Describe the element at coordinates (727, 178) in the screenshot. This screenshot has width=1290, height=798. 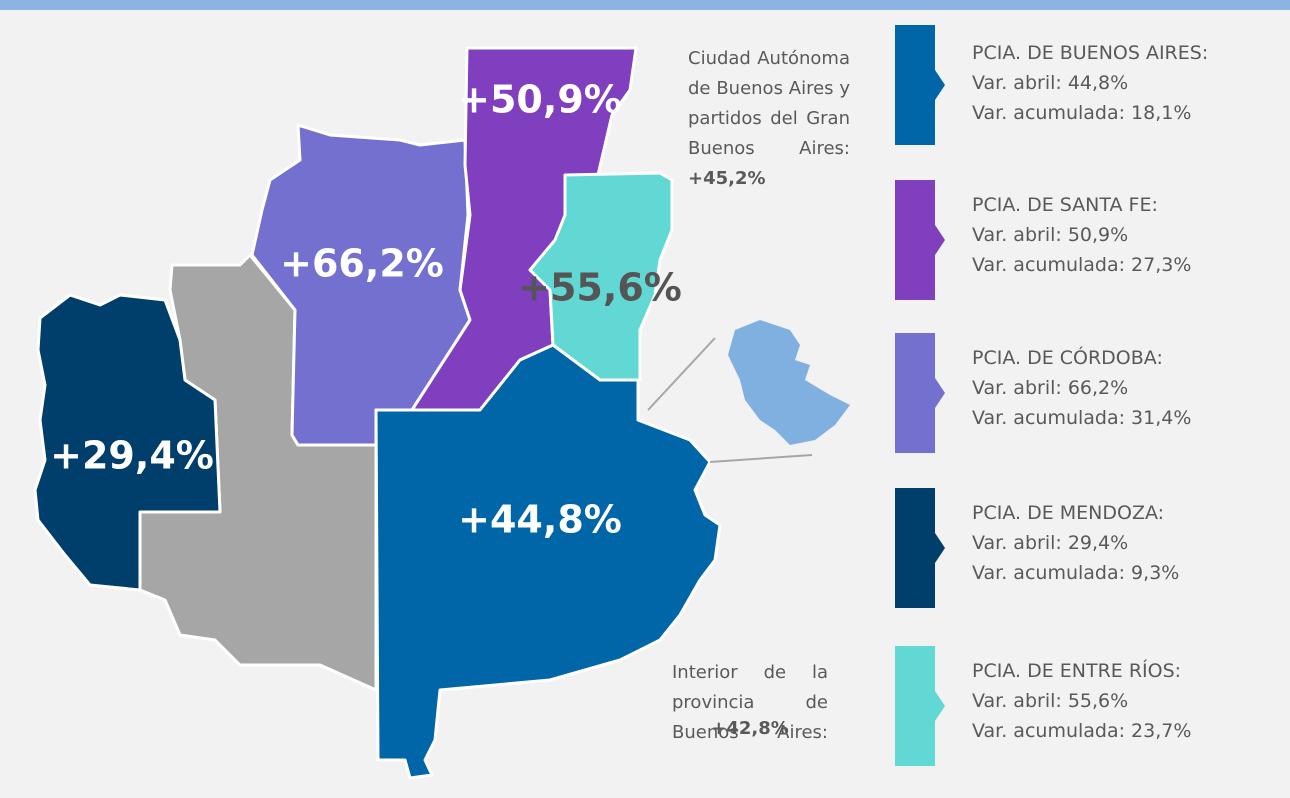
I see `note-value: +45,2%` at that location.